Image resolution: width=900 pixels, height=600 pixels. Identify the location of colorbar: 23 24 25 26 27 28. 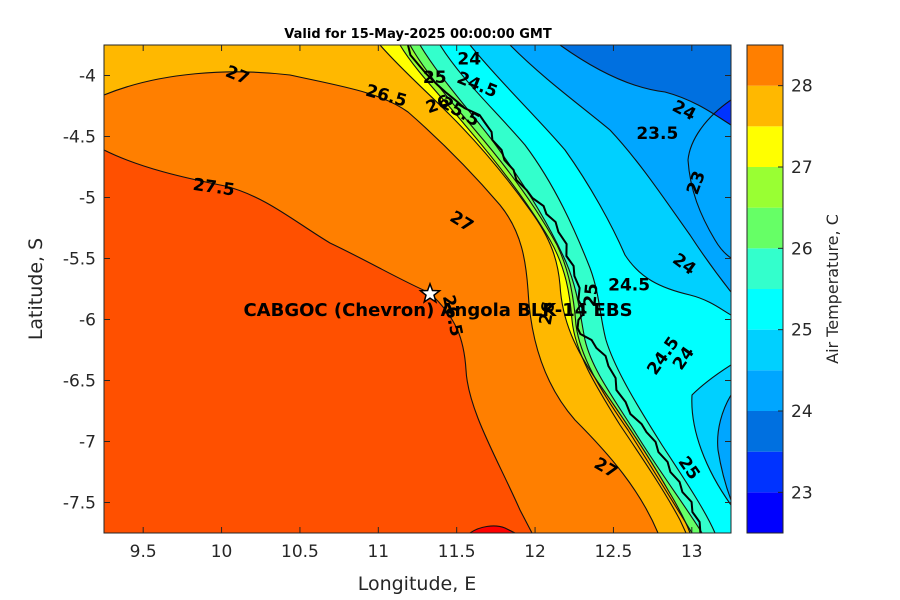
(779, 289).